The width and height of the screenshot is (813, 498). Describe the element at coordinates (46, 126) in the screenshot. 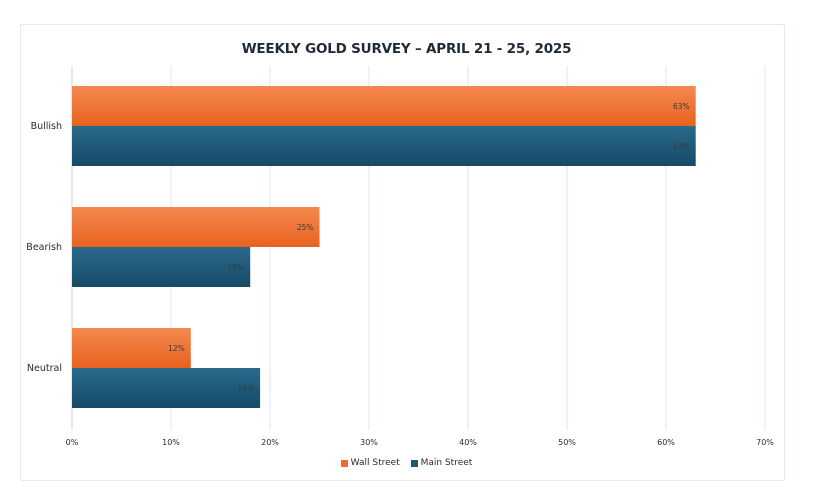

I see `category-label-bullish: Bullish` at that location.